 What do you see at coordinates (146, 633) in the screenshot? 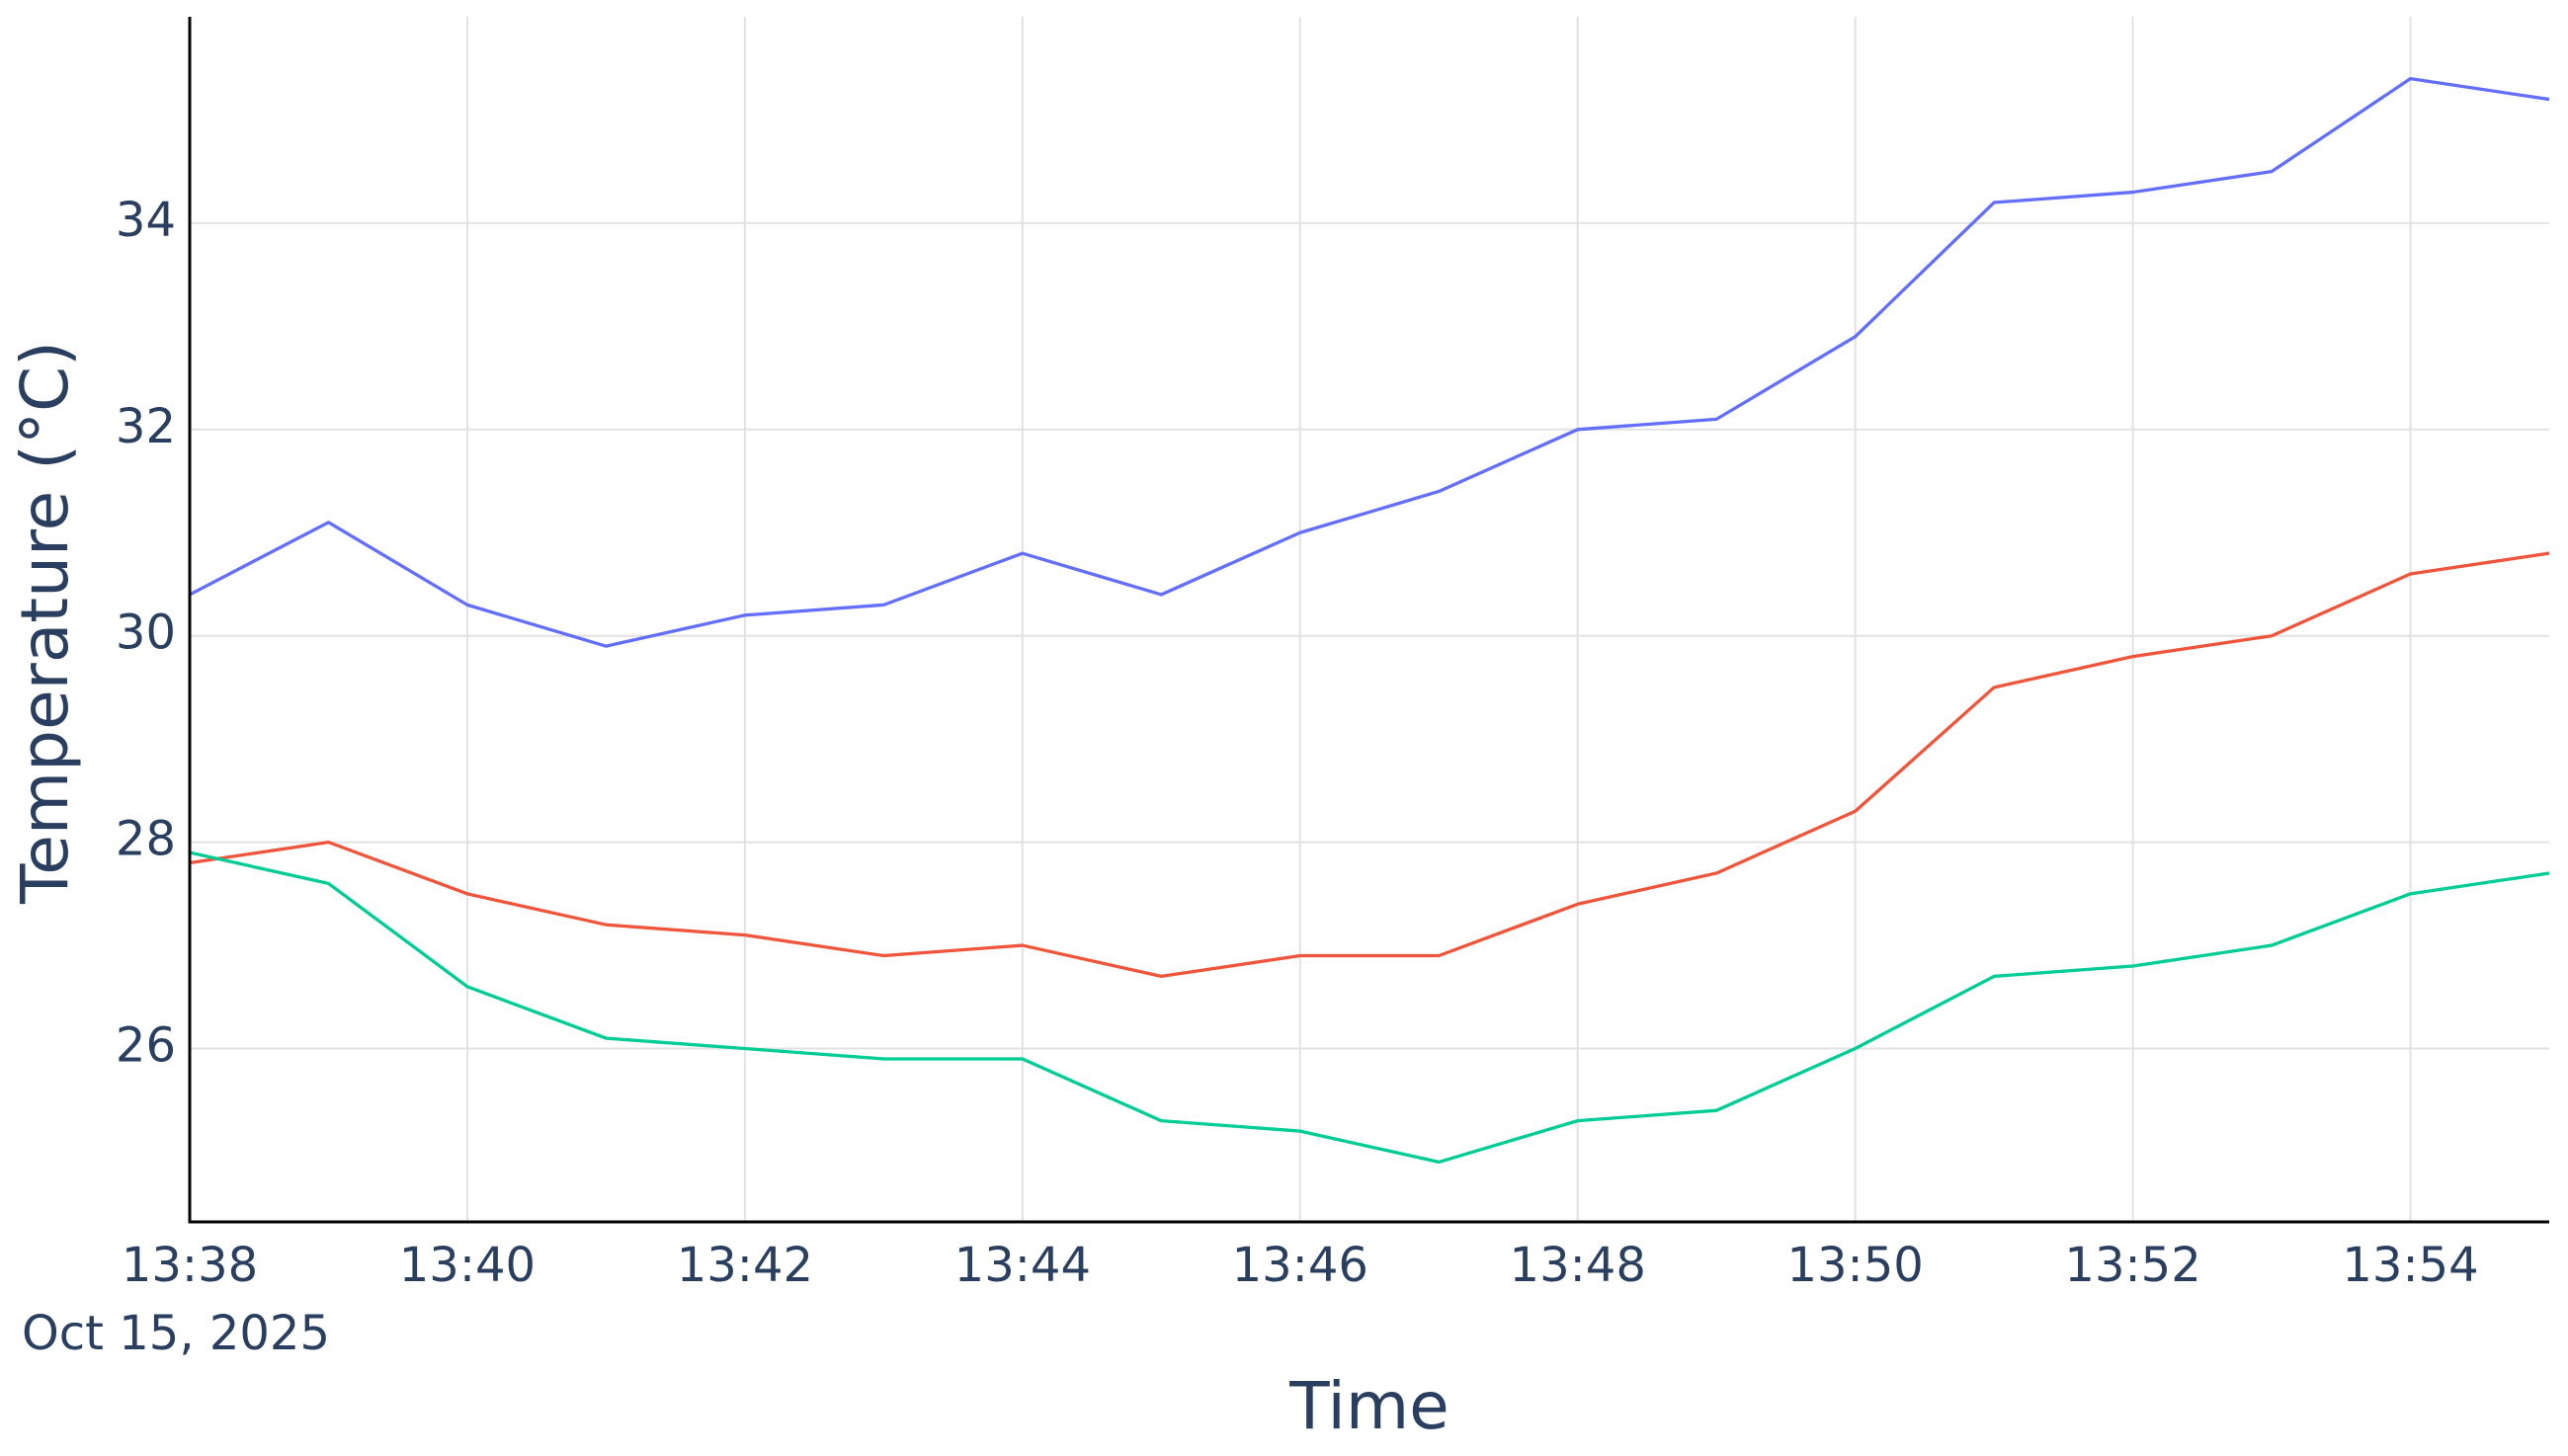
I see `y-tick-label: 30` at bounding box center [146, 633].